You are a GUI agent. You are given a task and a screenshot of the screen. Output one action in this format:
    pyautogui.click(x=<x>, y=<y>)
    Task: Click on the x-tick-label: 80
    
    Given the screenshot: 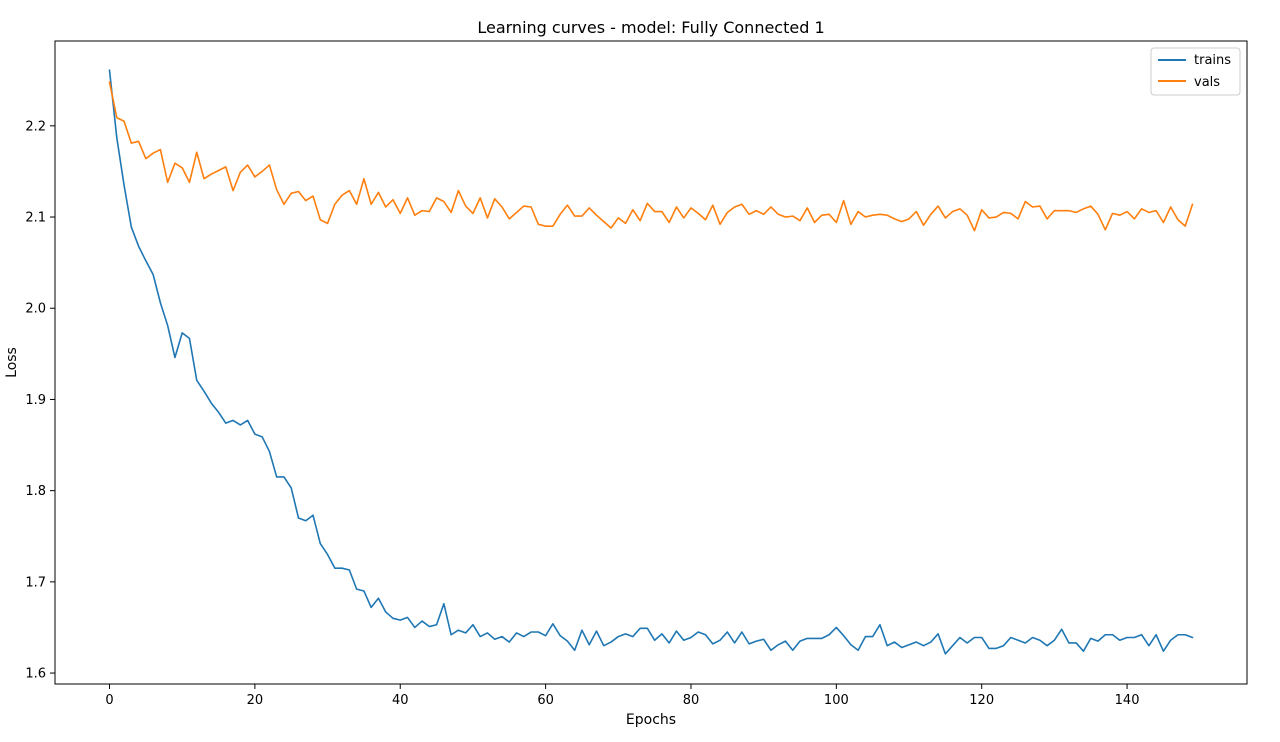 What is the action you would take?
    pyautogui.click(x=691, y=700)
    